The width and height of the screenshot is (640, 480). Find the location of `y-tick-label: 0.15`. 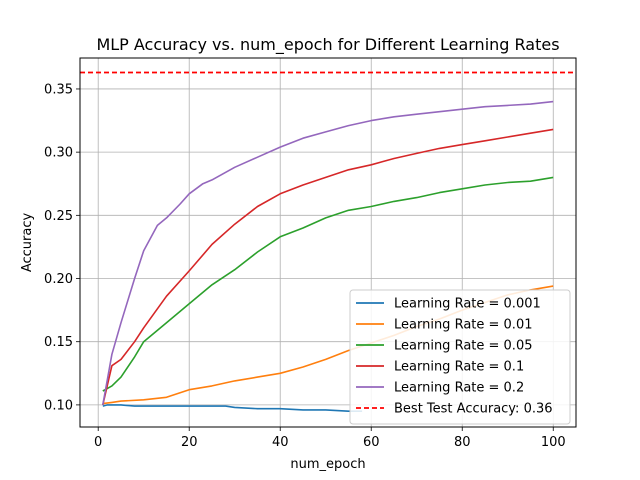

y-tick-label: 0.15 is located at coordinates (58, 342).